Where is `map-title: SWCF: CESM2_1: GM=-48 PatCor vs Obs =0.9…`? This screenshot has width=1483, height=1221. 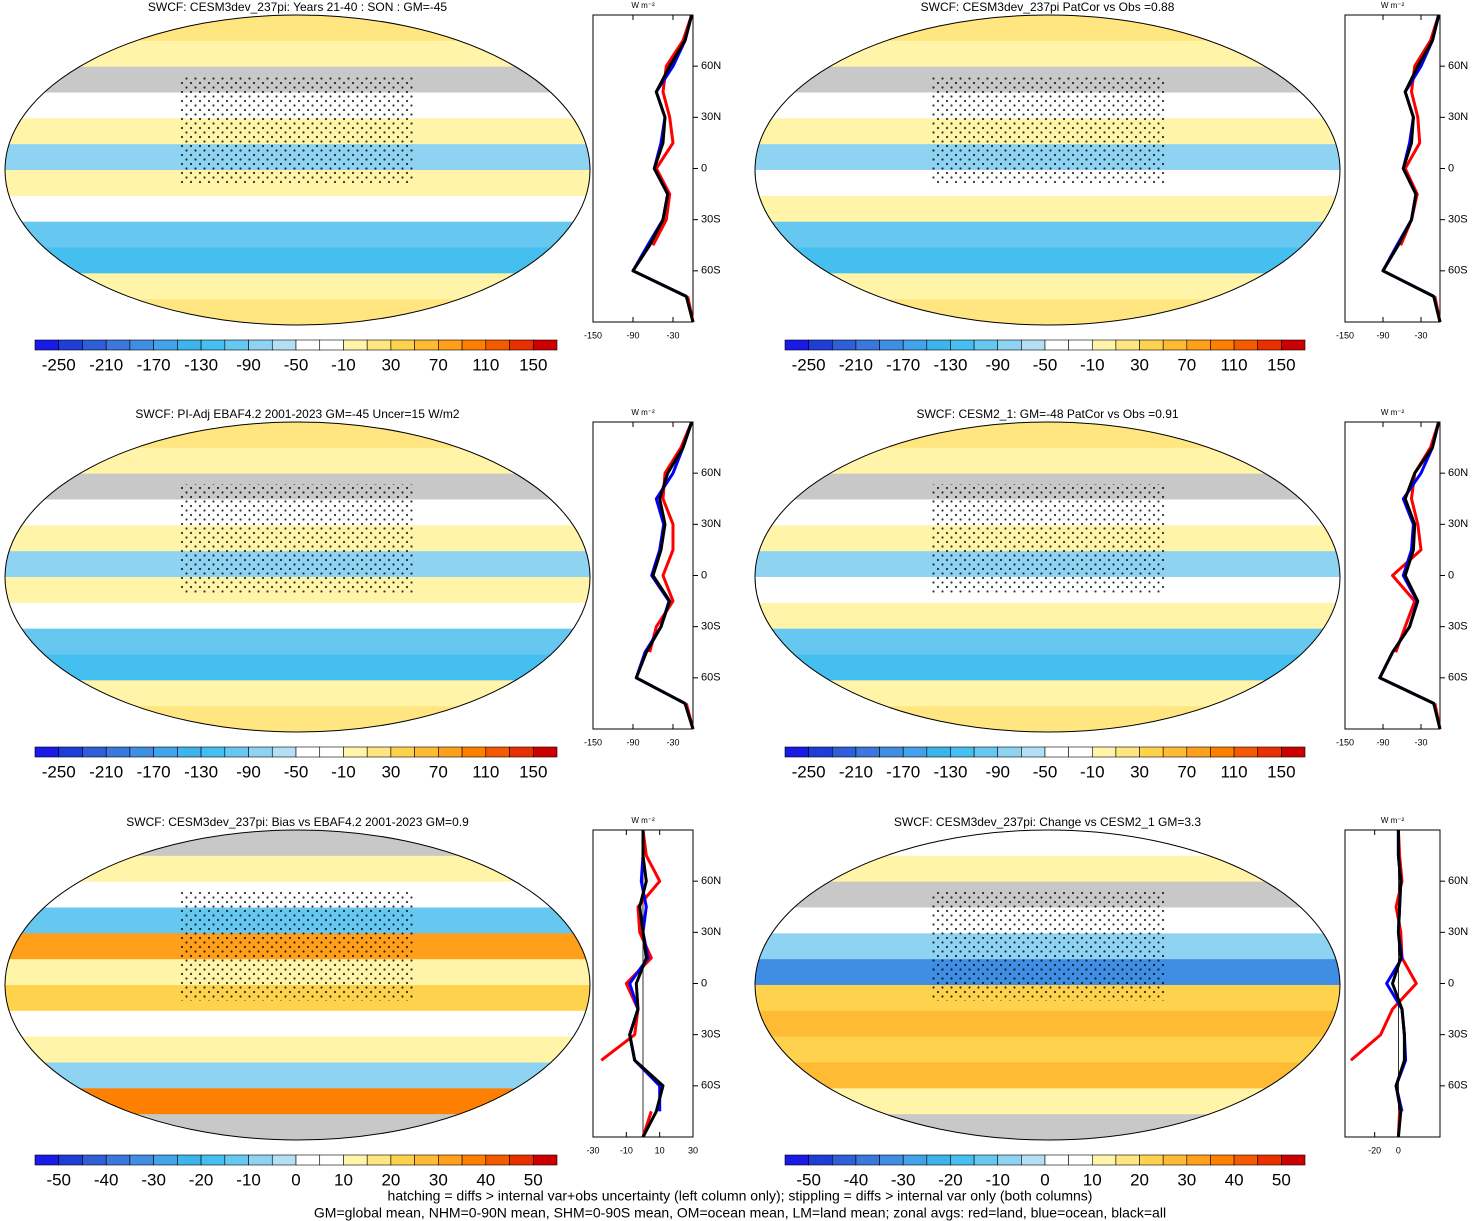
map-title: SWCF: CESM2_1: GM=-48 PatCor vs Obs =0.9… is located at coordinates (1047, 414).